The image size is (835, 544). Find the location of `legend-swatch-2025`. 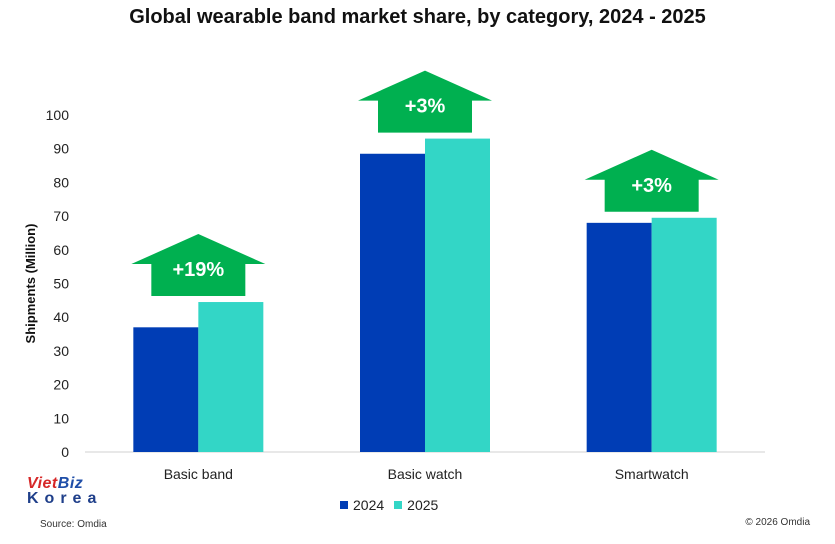

legend-swatch-2025 is located at coordinates (398, 505).